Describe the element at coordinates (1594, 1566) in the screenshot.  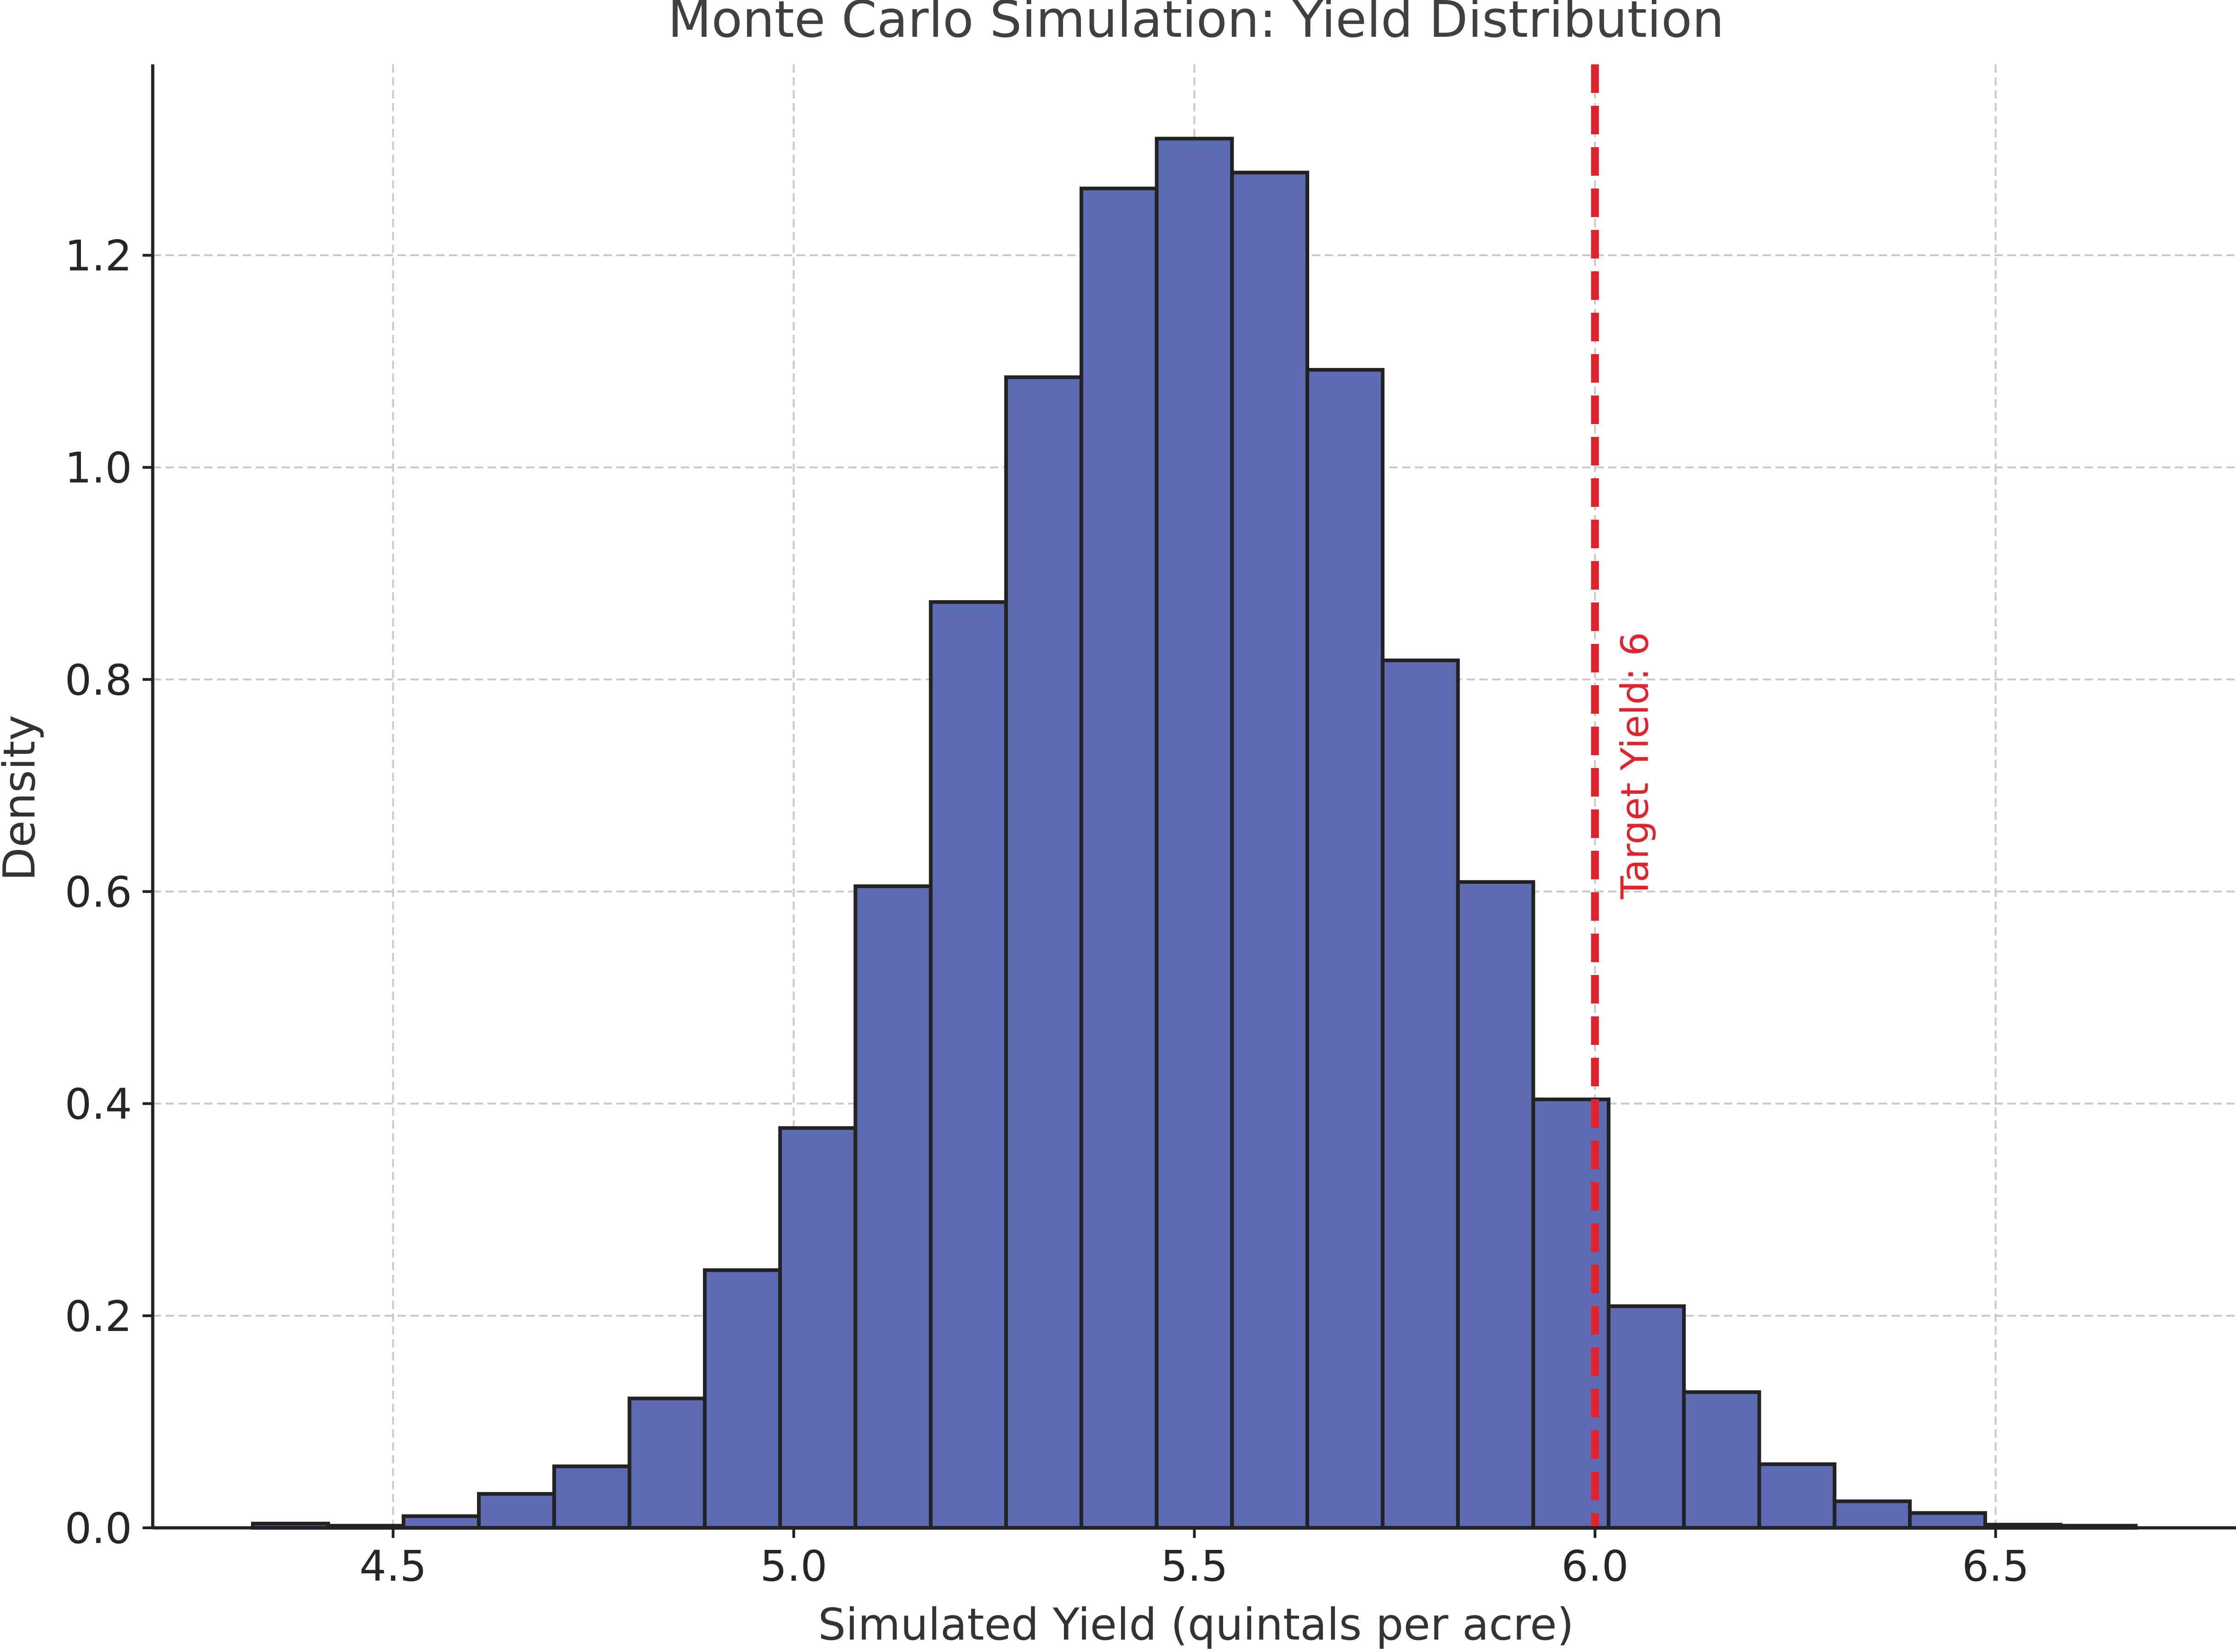
I see `x-tick-label: 6.0` at that location.